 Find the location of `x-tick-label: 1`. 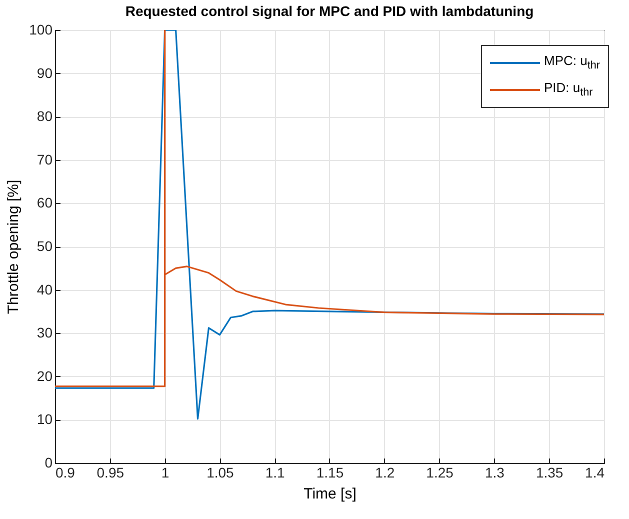

x-tick-label: 1 is located at coordinates (165, 472).